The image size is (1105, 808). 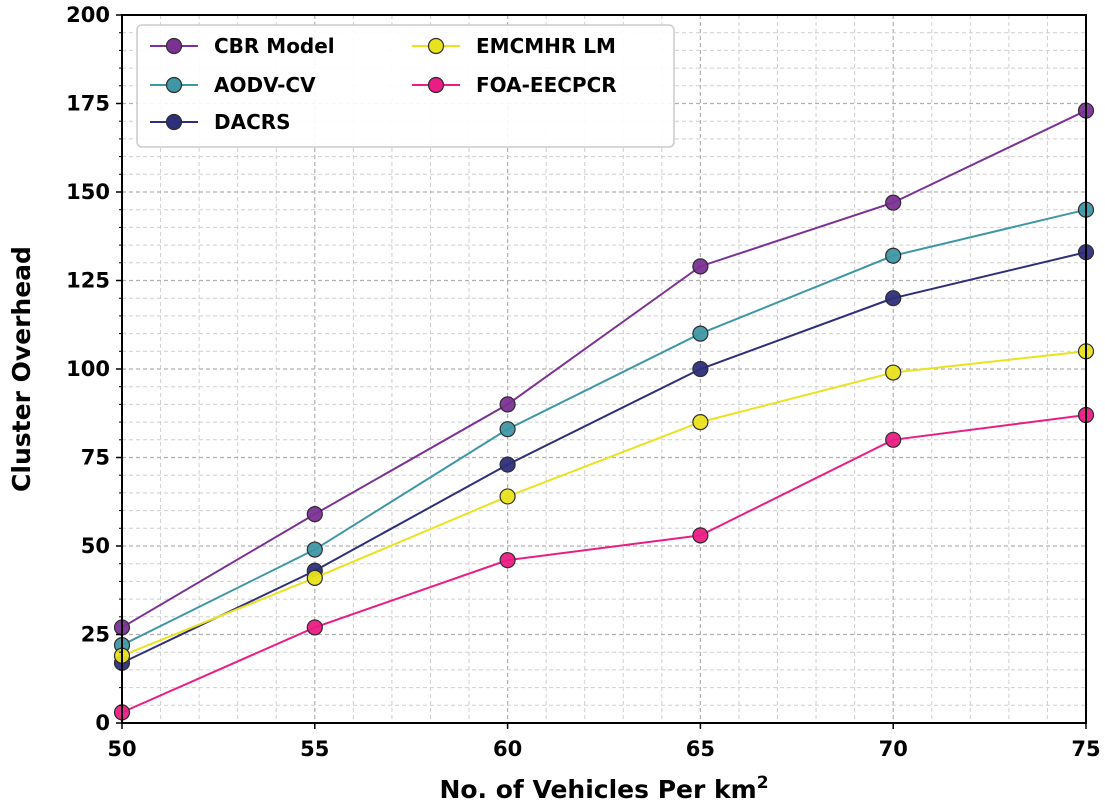 I want to click on legend-item: EMCMHR LM, so click(x=514, y=46).